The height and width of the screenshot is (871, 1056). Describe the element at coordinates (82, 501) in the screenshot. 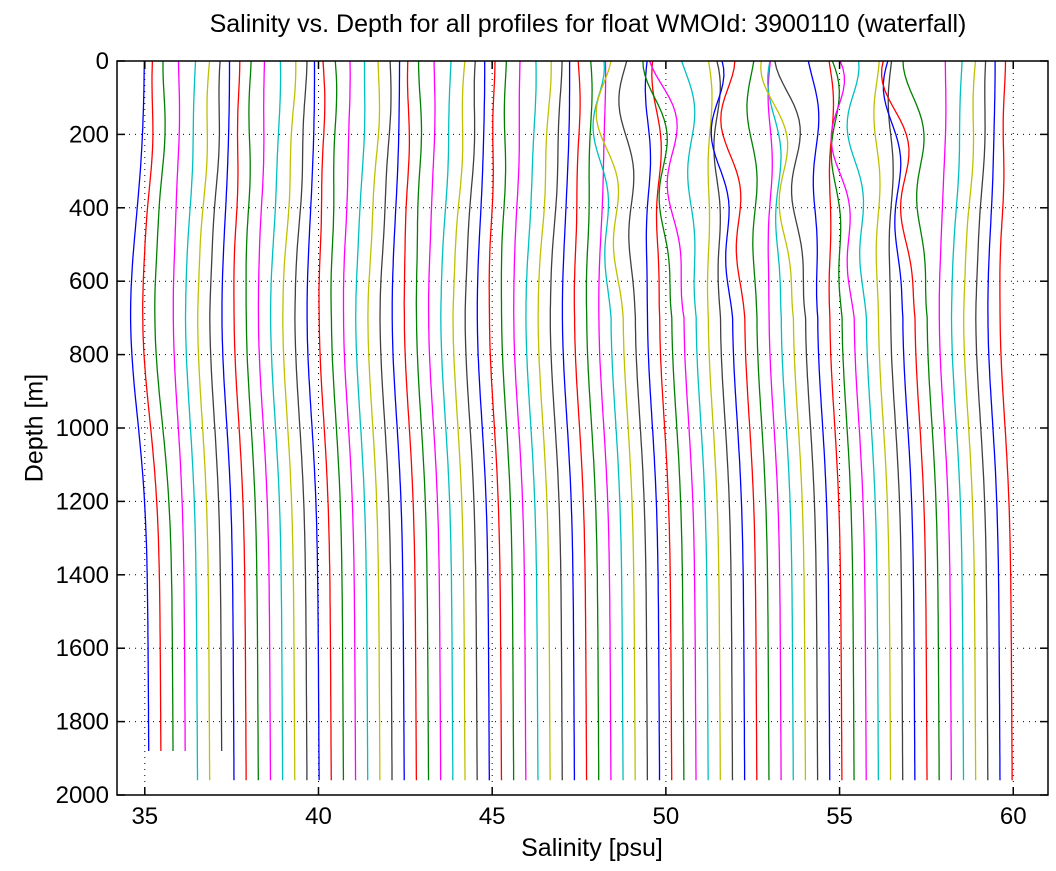

I see `y-tick-label: 1200` at that location.